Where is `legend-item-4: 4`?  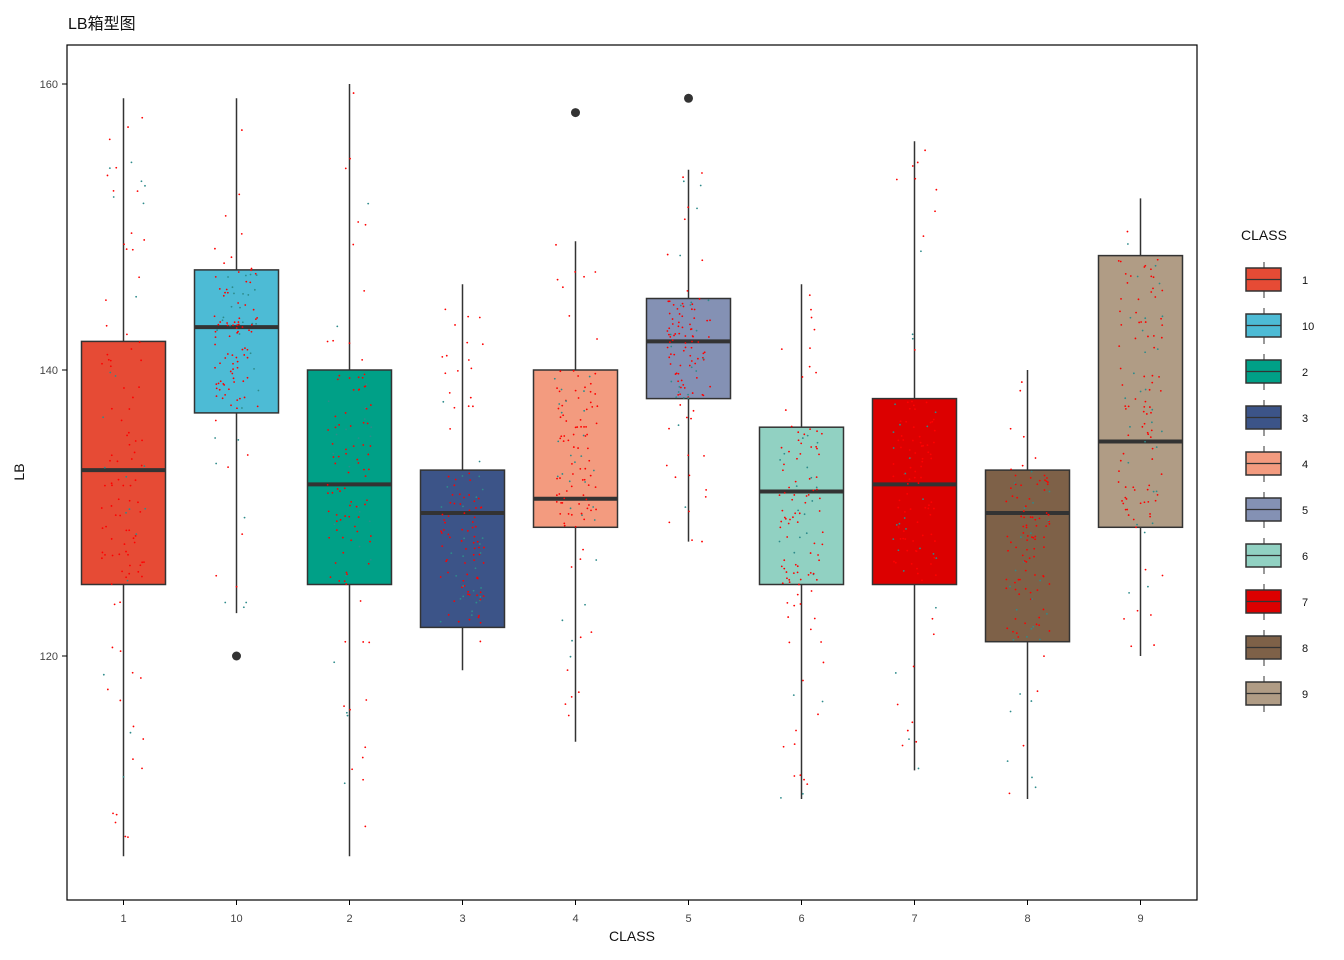 legend-item-4: 4 is located at coordinates (1276, 464).